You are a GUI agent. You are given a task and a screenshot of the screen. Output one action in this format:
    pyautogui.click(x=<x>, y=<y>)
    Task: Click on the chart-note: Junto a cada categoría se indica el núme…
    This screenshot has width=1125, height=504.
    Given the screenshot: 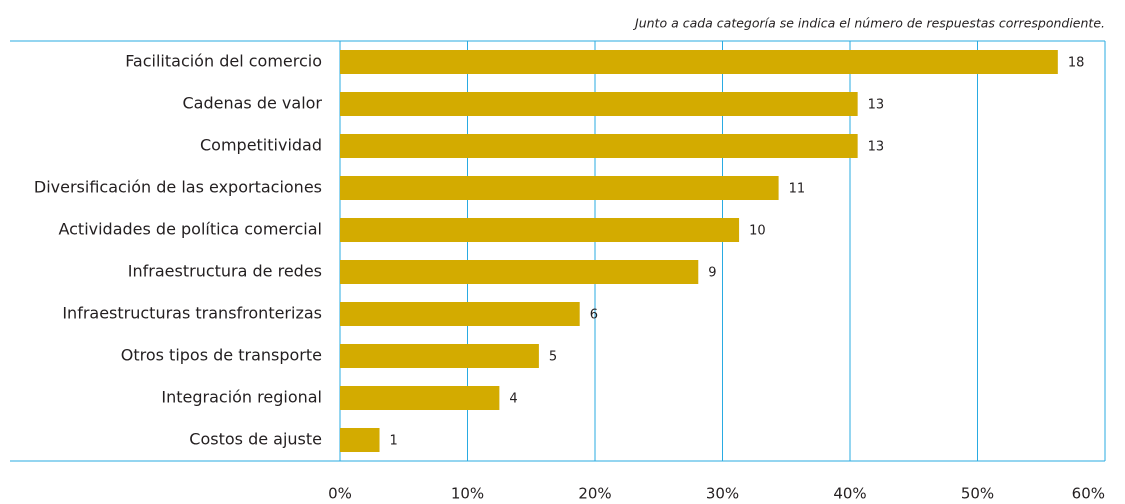 What is the action you would take?
    pyautogui.click(x=868, y=23)
    